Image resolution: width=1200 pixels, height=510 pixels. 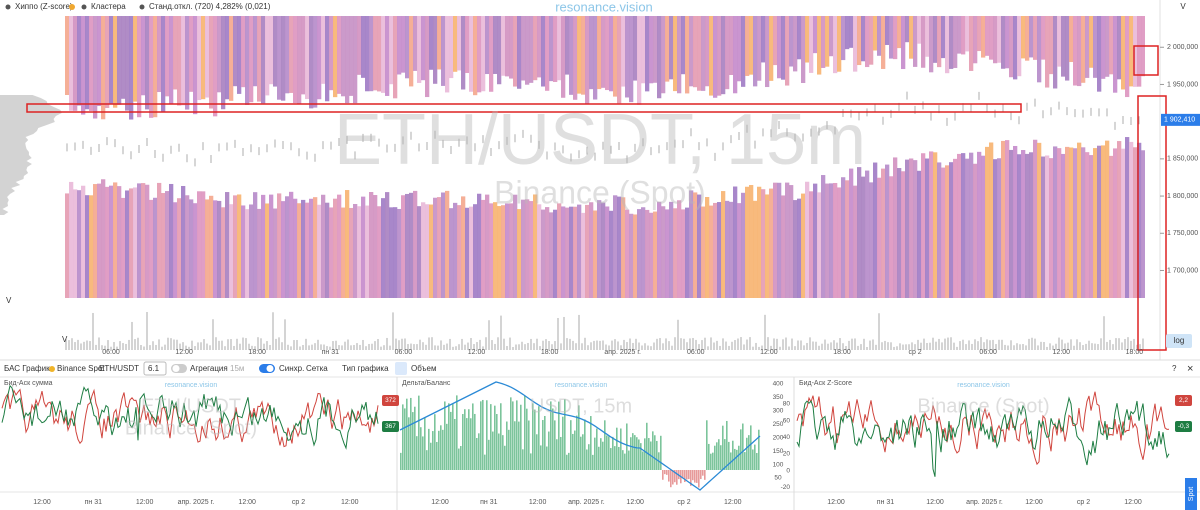 What do you see at coordinates (81, 368) in the screenshot?
I see `exchange-select: Binance Spot` at bounding box center [81, 368].